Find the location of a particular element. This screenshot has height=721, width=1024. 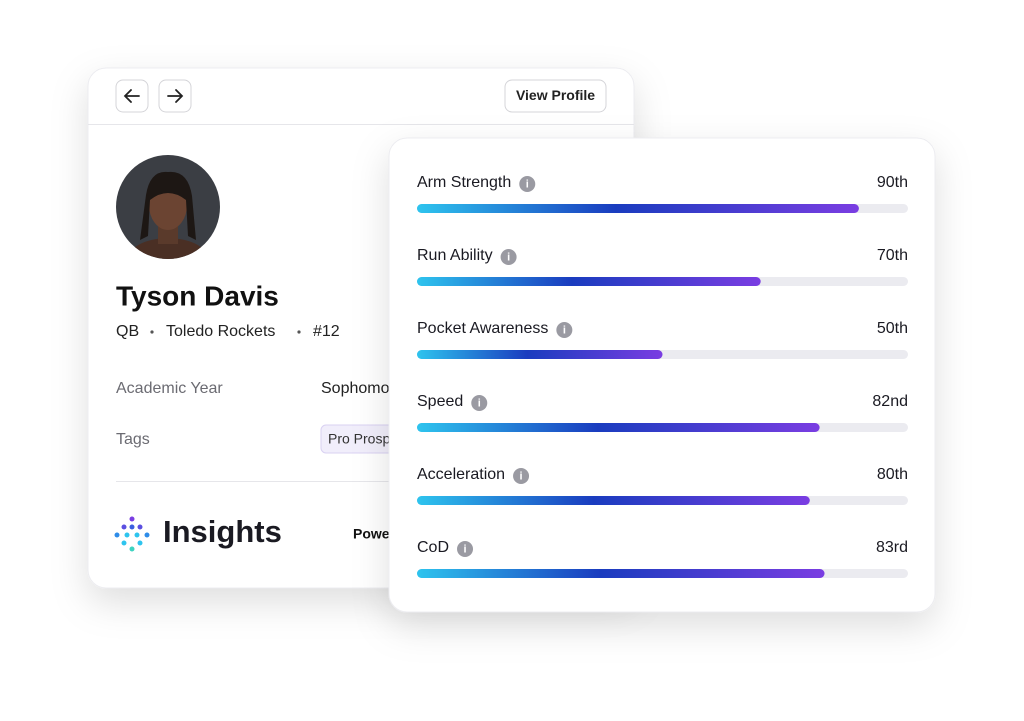

button-label: View Profile is located at coordinates (555, 95).